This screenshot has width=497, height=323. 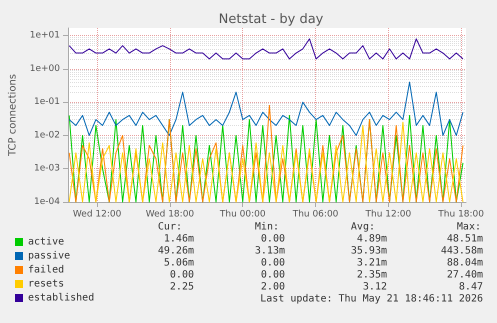 I want to click on text: 443.58m, so click(x=461, y=251).